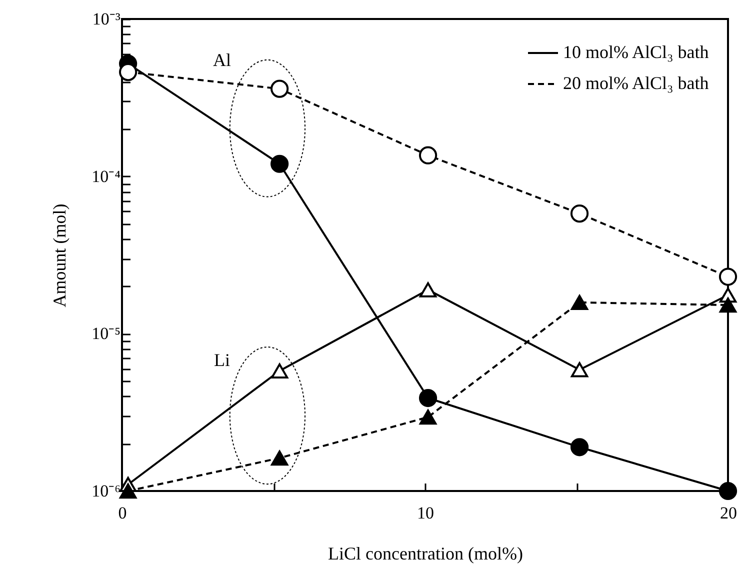 Image resolution: width=747 pixels, height=583 pixels. I want to click on annotation: Al, so click(221, 60).